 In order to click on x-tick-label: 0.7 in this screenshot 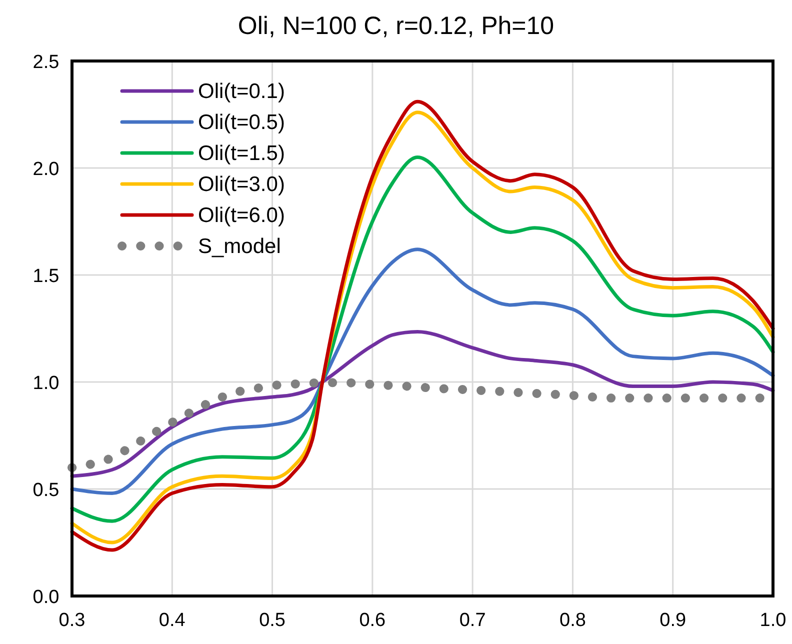, I will do `click(472, 620)`.